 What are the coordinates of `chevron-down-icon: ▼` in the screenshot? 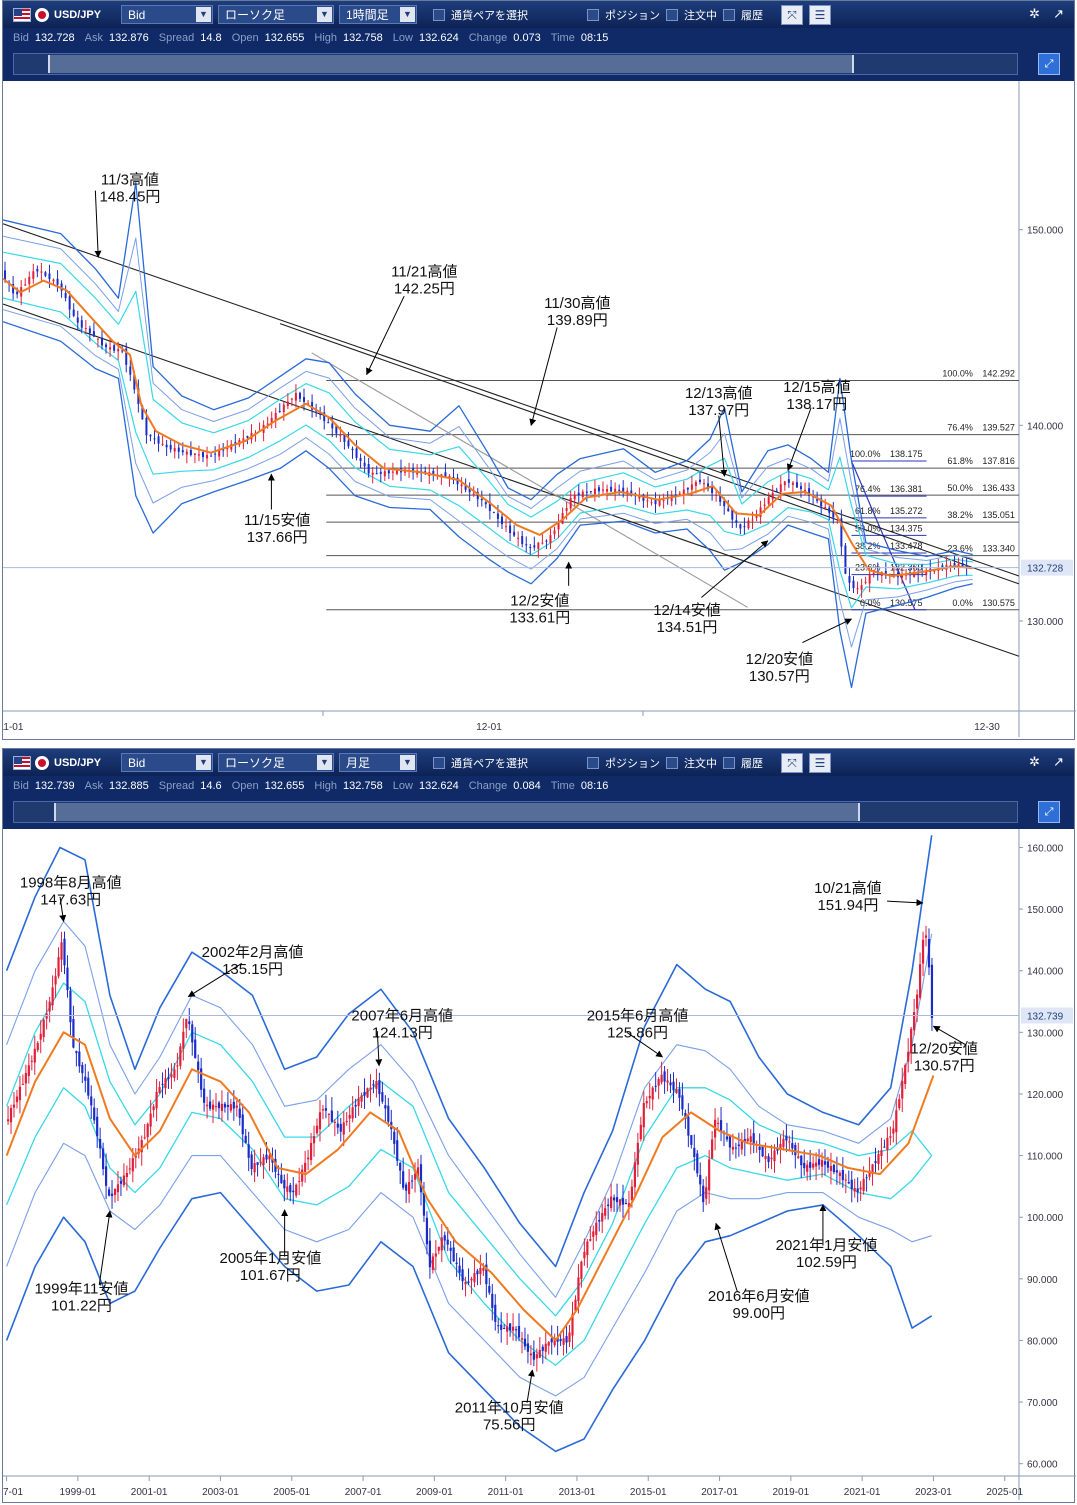 It's located at (324, 762).